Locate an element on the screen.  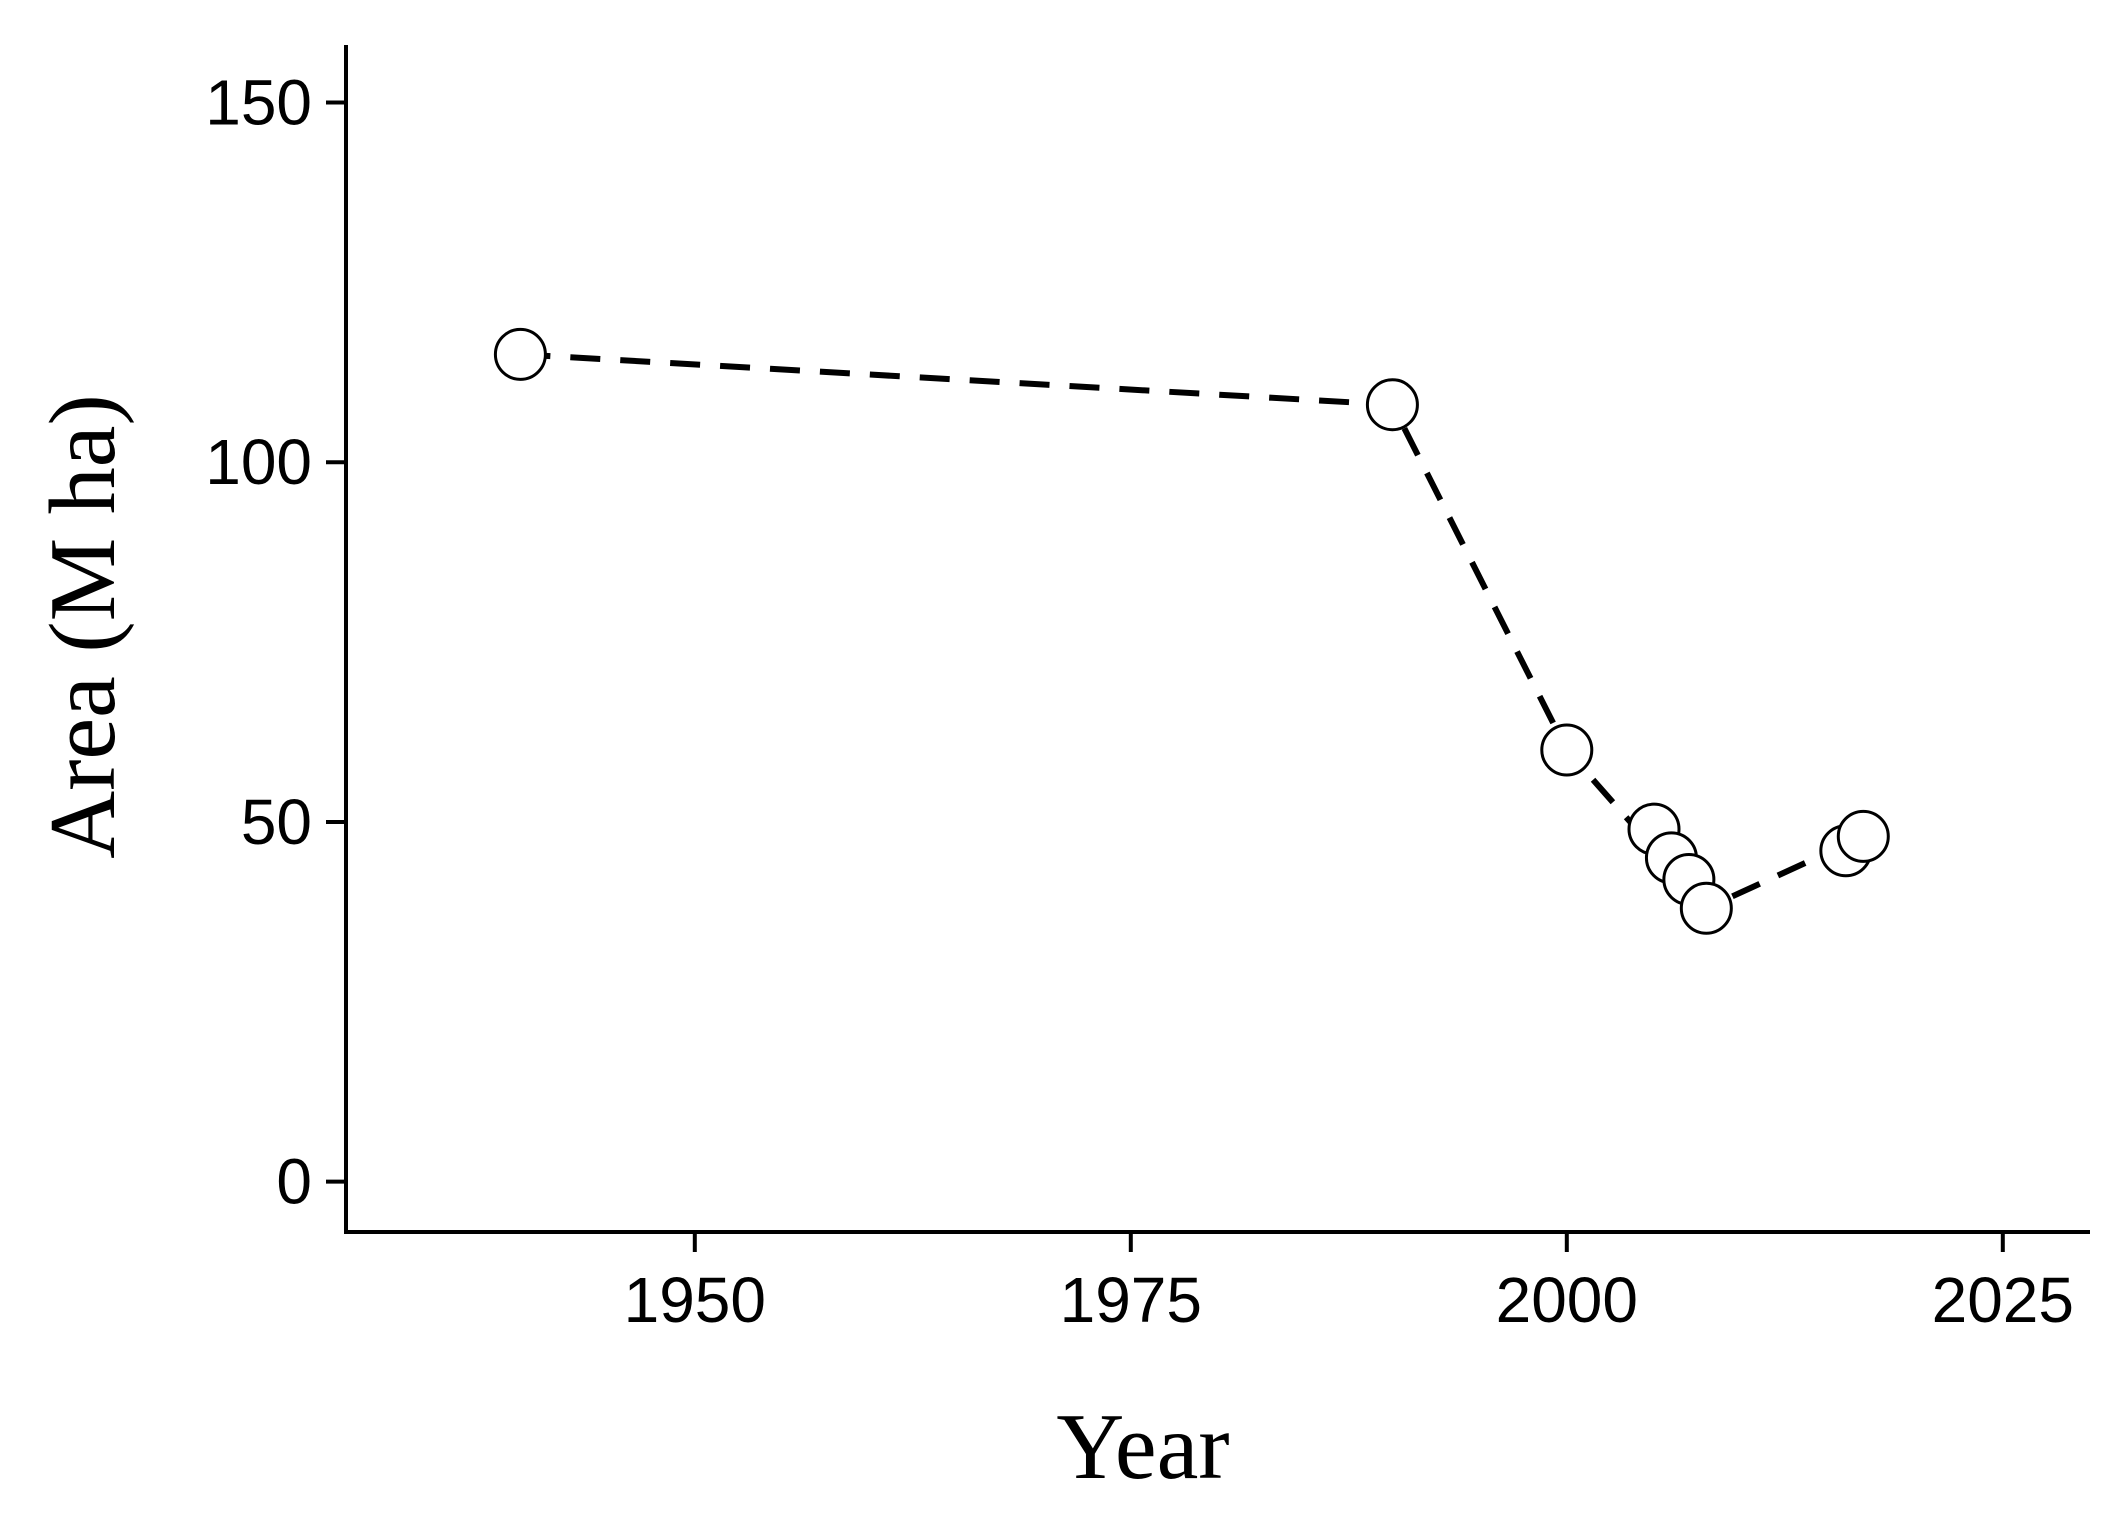
x-tick-label: 2000 is located at coordinates (1567, 1300).